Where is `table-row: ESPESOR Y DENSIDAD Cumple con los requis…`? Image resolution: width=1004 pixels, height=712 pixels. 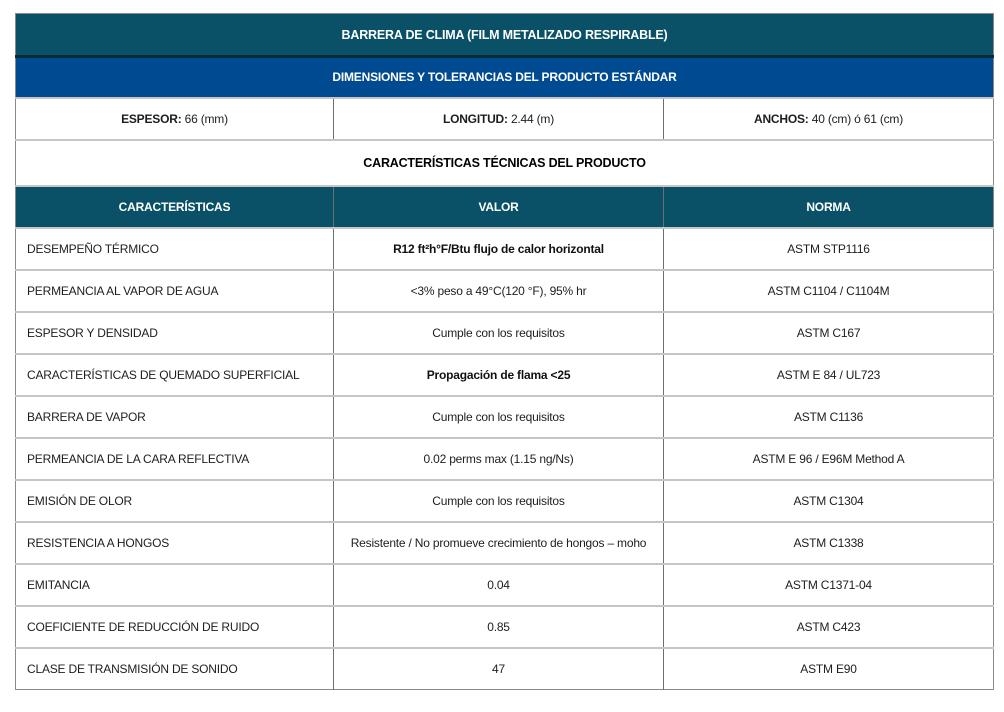 table-row: ESPESOR Y DENSIDAD Cumple con los requis… is located at coordinates (504, 332).